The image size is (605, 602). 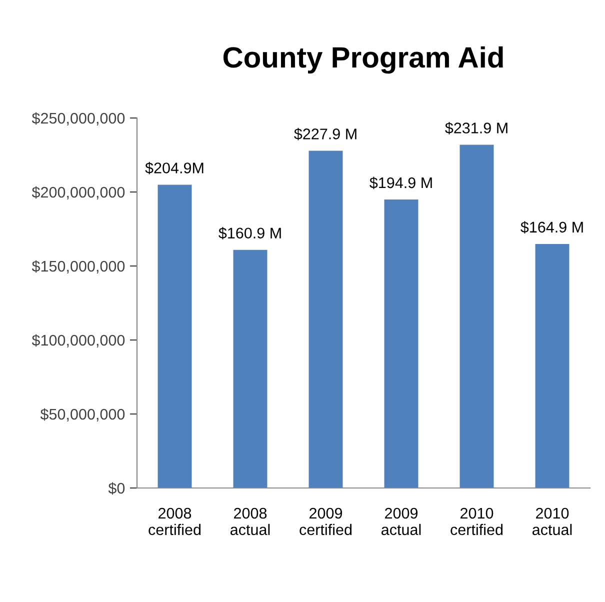 I want to click on y-tick-label: $150,000,000, so click(x=78, y=267).